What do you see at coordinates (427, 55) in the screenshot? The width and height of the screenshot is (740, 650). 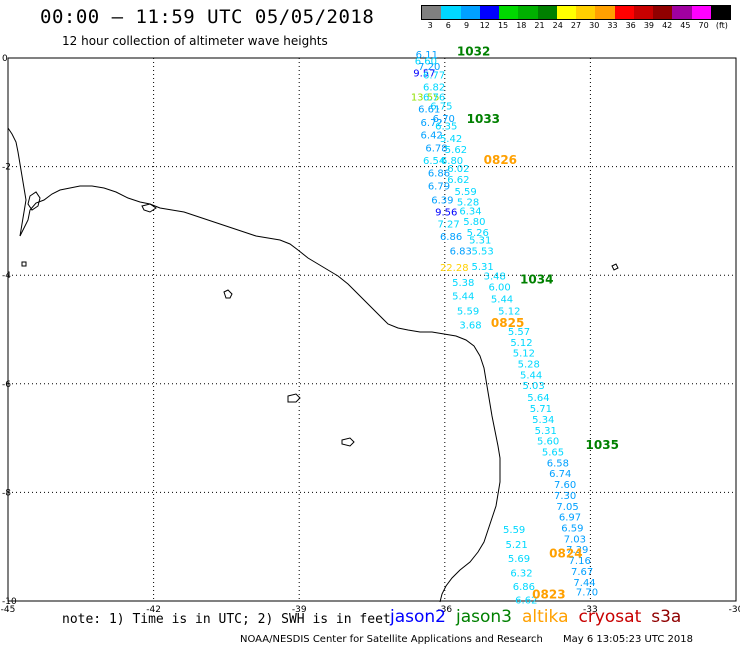 I see `wave-height-label: 6.11` at bounding box center [427, 55].